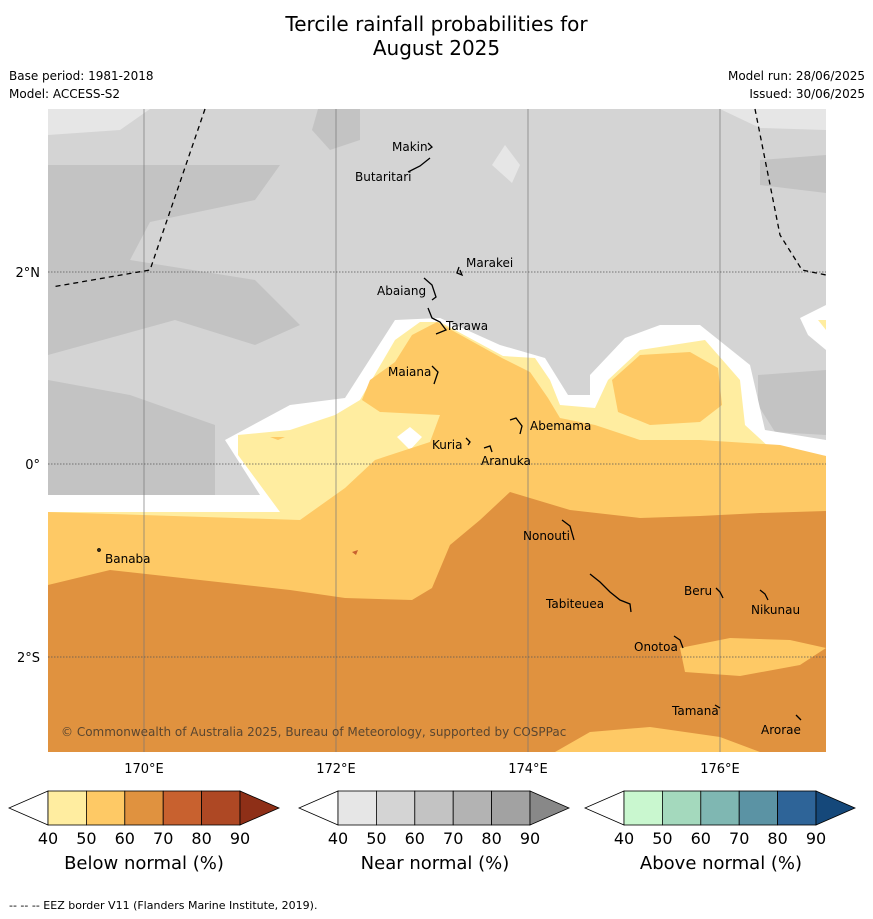  I want to click on island-tabiteuea, so click(610, 593).